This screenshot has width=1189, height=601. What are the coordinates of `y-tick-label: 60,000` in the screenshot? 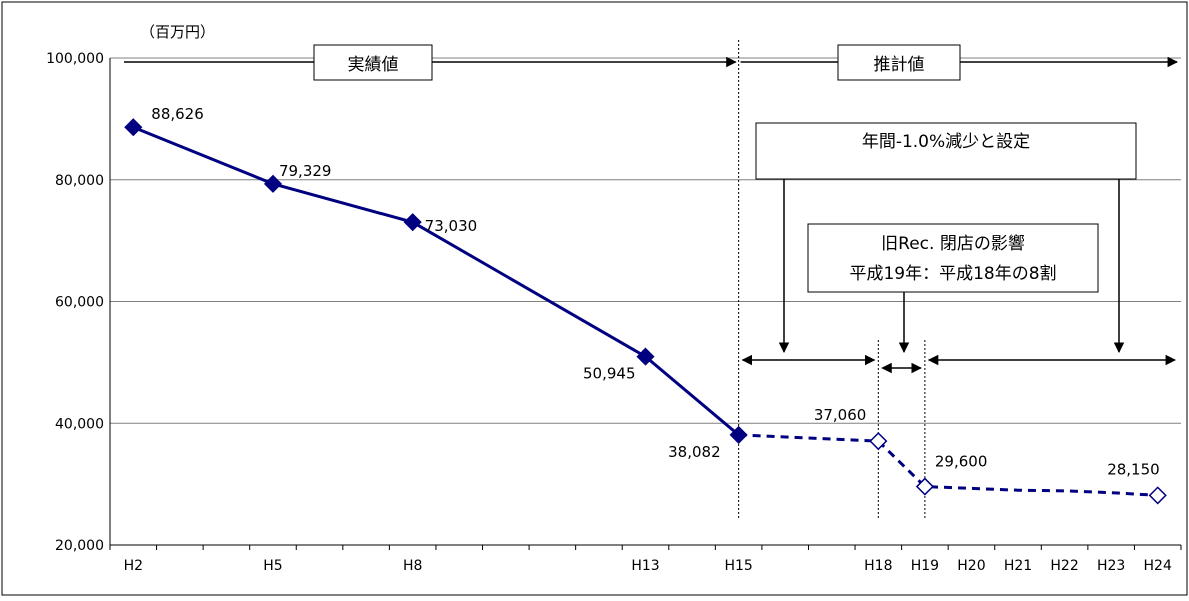 It's located at (79, 303).